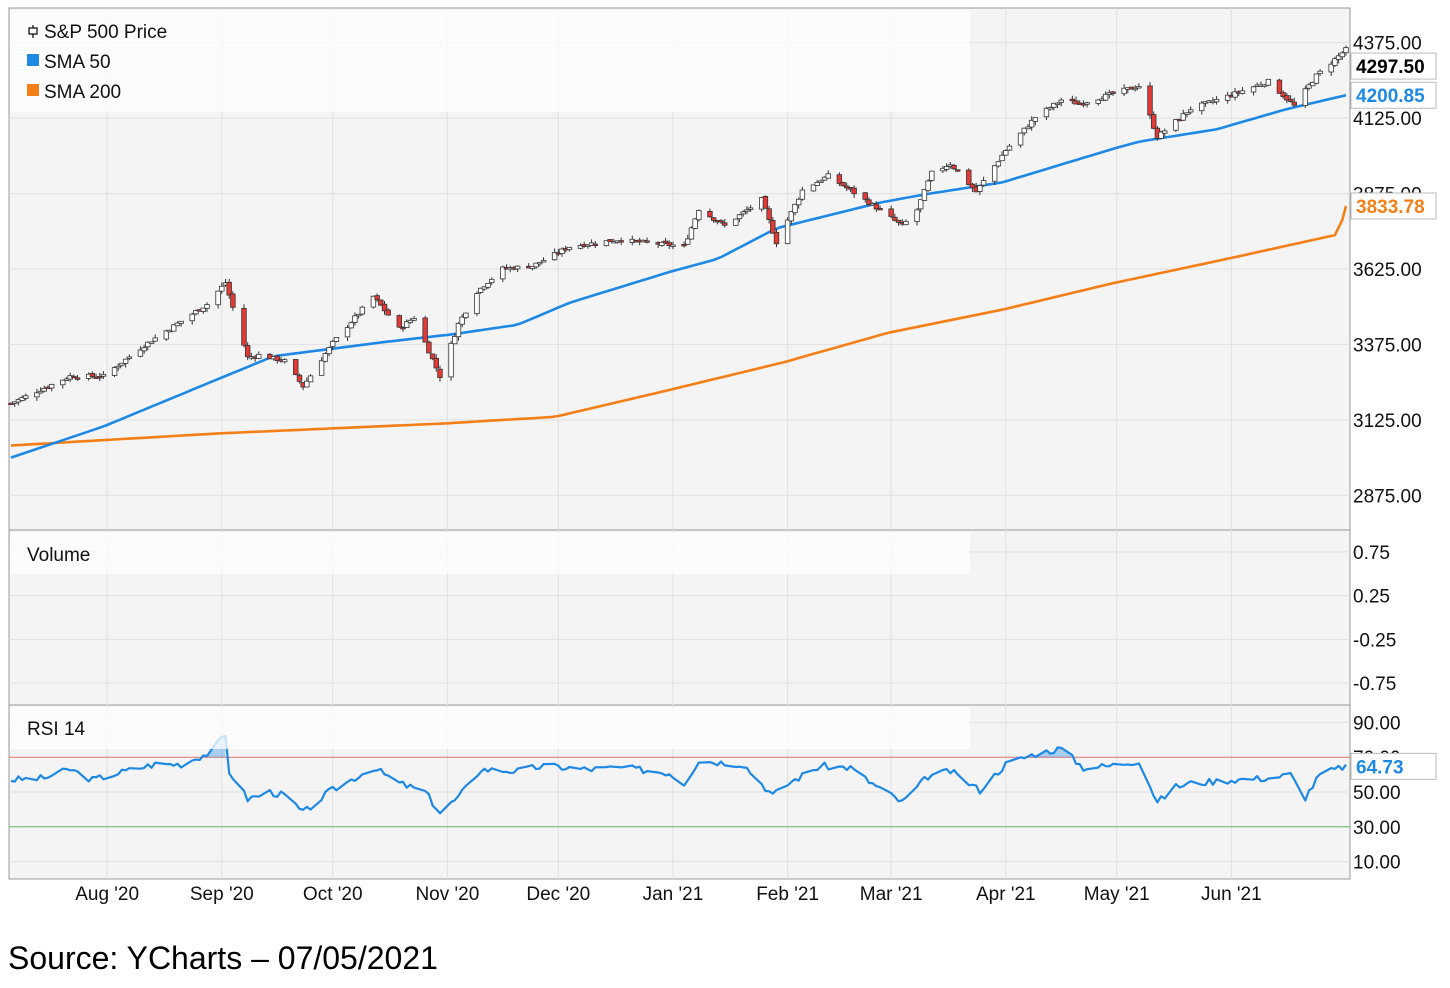 This screenshot has height=988, width=1450. What do you see at coordinates (1374, 684) in the screenshot?
I see `volume-y-tick-label: -0.75` at bounding box center [1374, 684].